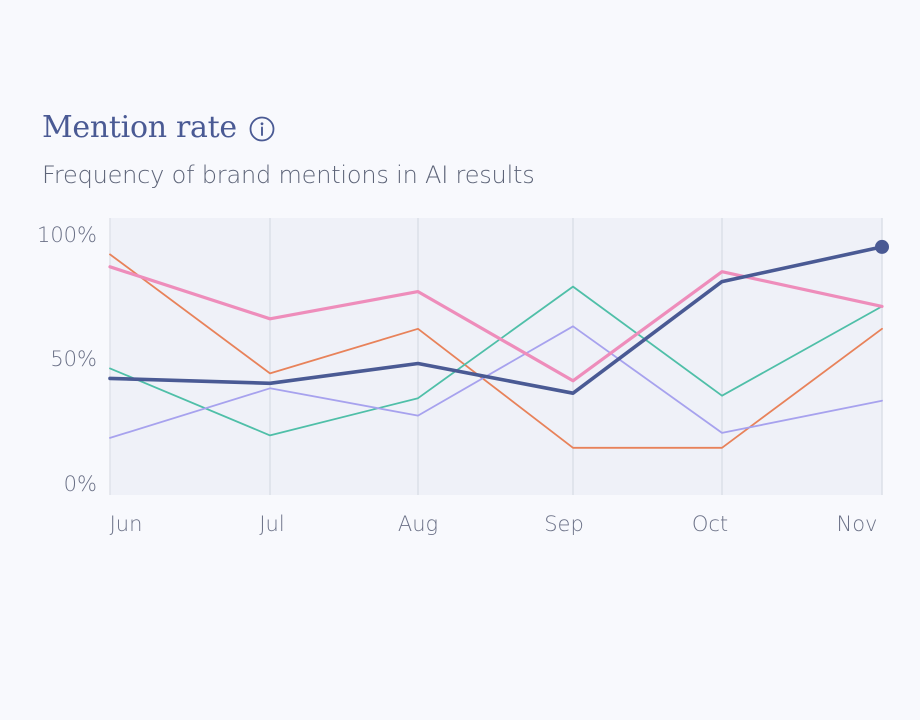 The image size is (920, 720). Describe the element at coordinates (67, 235) in the screenshot. I see `y-tick-label: 100%` at that location.